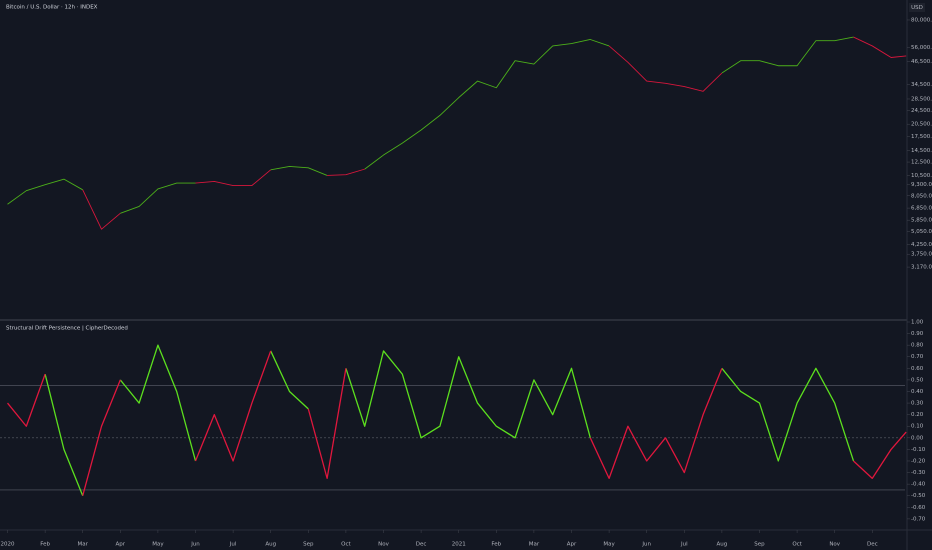 This screenshot has height=550, width=932. Describe the element at coordinates (921, 111) in the screenshot. I see `y-tick-label: 24,500.00` at that location.